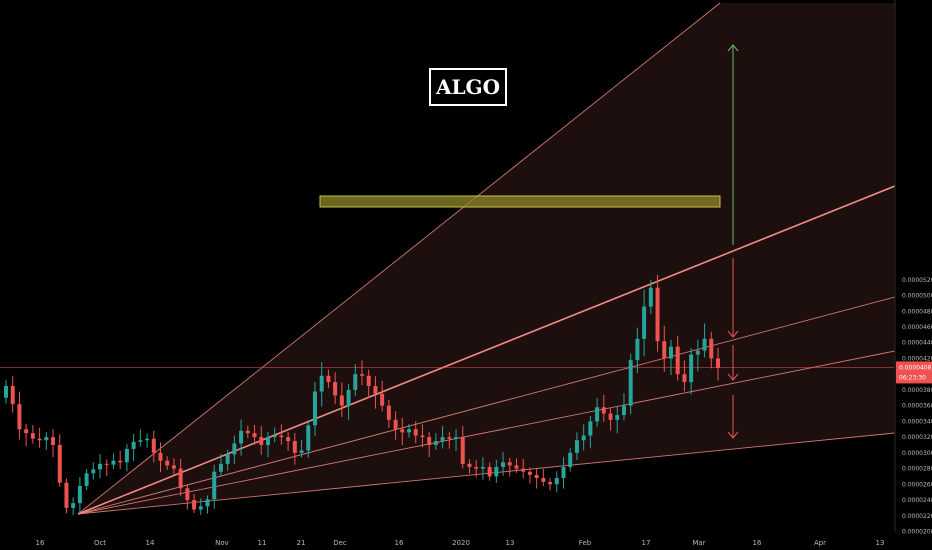 The image size is (932, 550). I want to click on price-axis-panel, so click(913, 275).